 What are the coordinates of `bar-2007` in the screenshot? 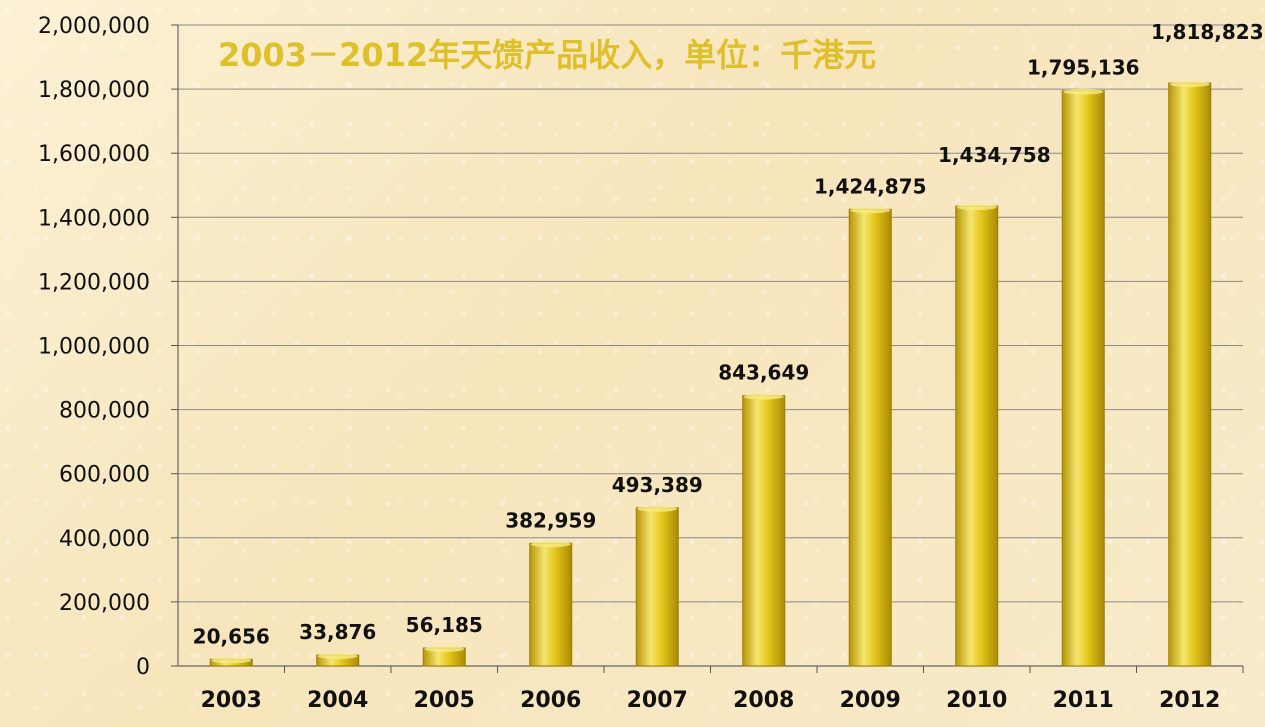 It's located at (657, 587).